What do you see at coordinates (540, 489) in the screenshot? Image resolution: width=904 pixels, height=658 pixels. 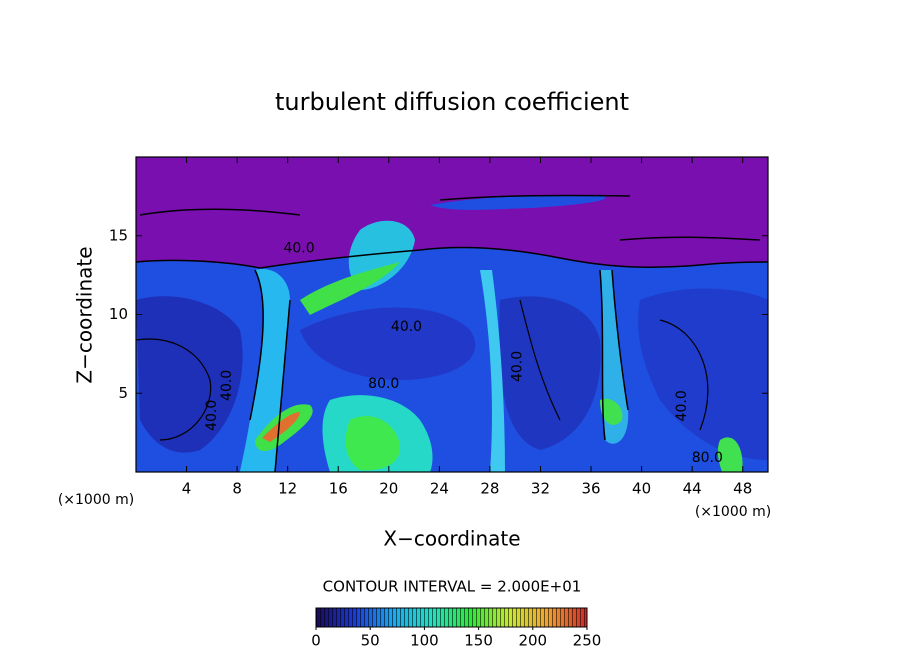 I see `x-tick-label: 32` at bounding box center [540, 489].